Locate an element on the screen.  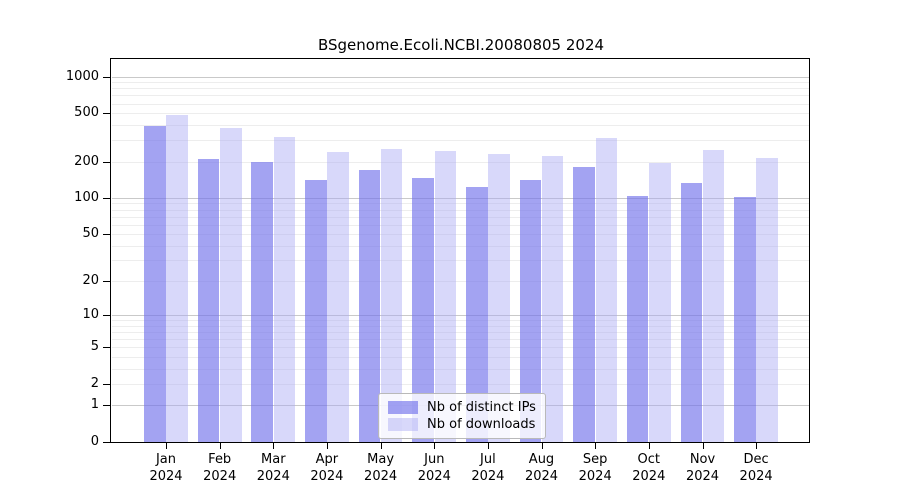
y-tick-label: 50 is located at coordinates (90, 233).